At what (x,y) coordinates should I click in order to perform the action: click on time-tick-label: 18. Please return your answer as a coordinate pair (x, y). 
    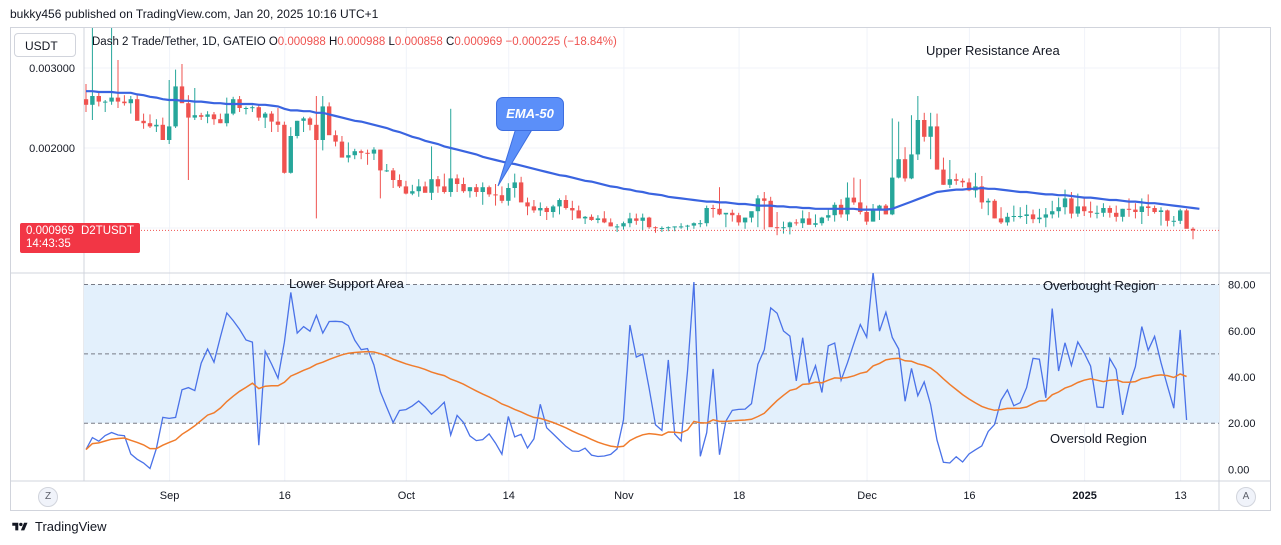
    Looking at the image, I should click on (739, 496).